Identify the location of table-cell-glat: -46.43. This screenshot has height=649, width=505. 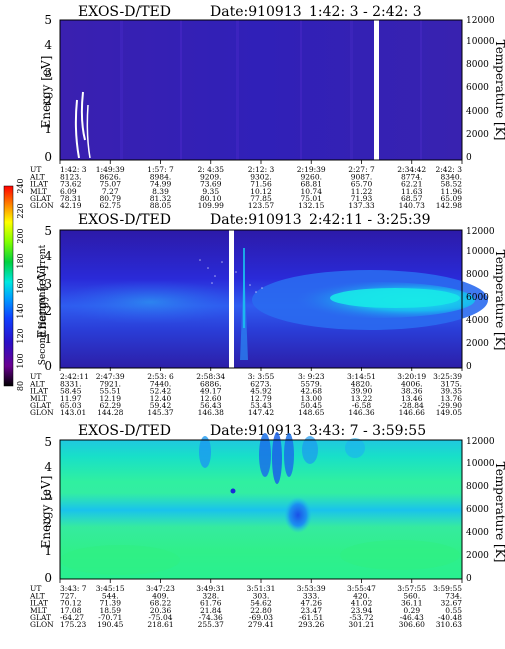
(412, 617).